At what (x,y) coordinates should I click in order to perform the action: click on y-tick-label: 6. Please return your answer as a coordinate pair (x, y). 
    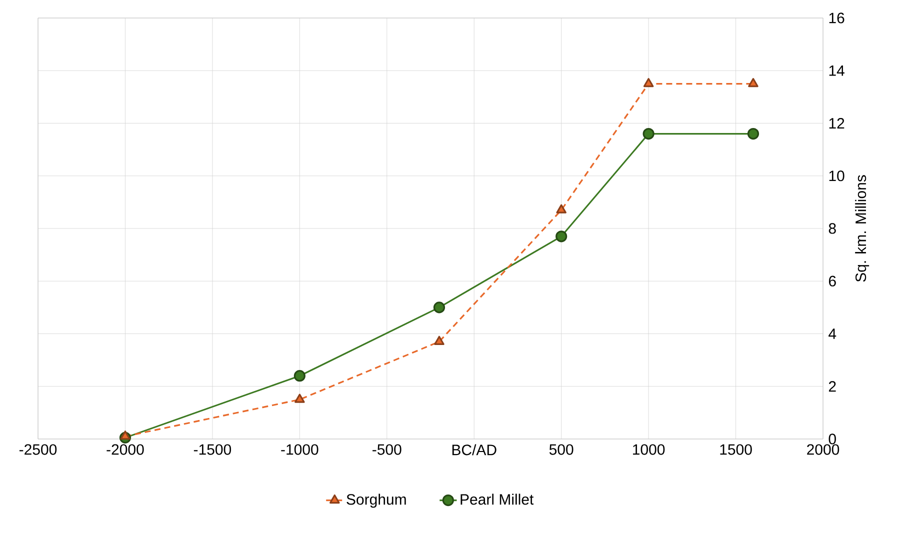
    Looking at the image, I should click on (832, 281).